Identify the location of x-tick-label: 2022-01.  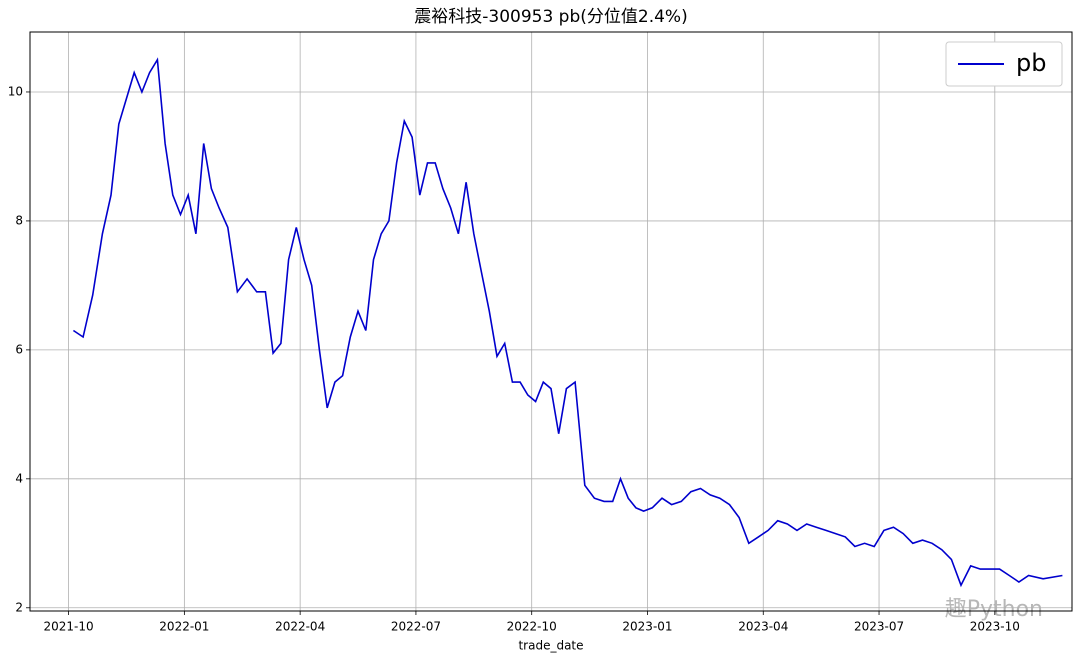
(184, 627).